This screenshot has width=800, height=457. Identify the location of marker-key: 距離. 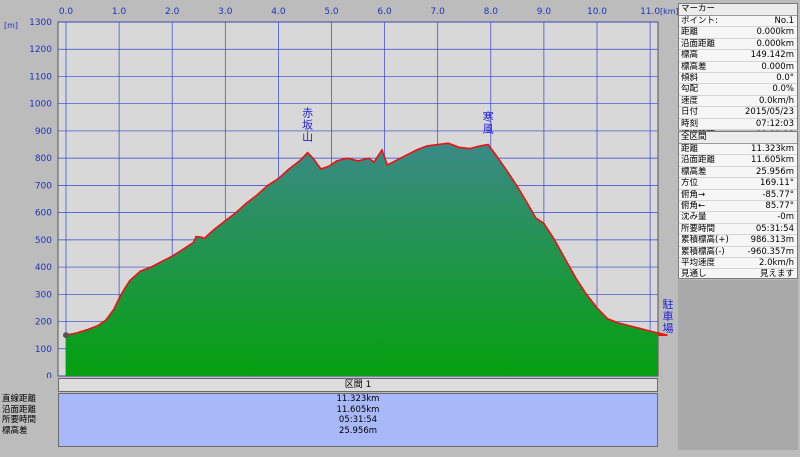
(690, 32).